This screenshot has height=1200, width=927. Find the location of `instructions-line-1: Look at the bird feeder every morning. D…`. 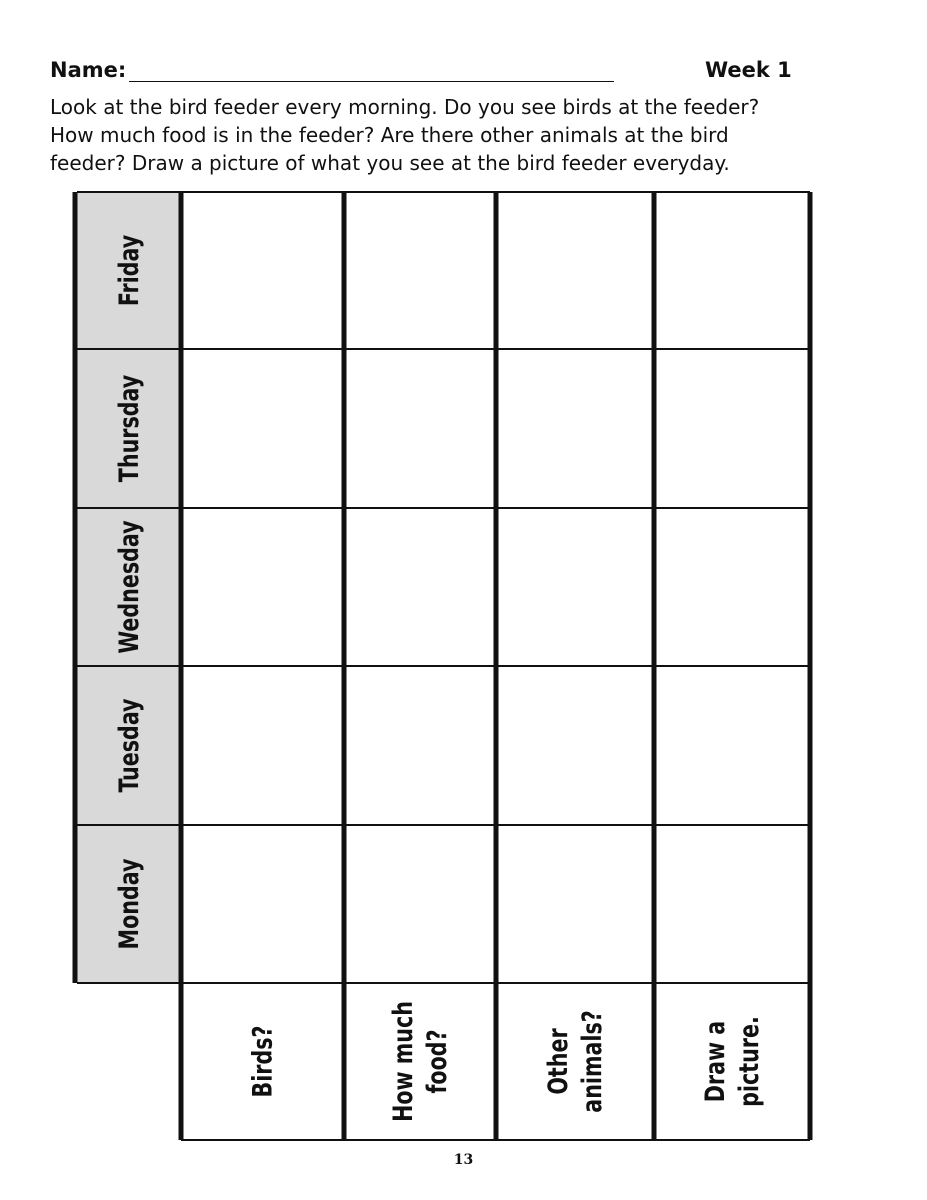

instructions-line-1: Look at the bird feeder every morning. D… is located at coordinates (405, 107).